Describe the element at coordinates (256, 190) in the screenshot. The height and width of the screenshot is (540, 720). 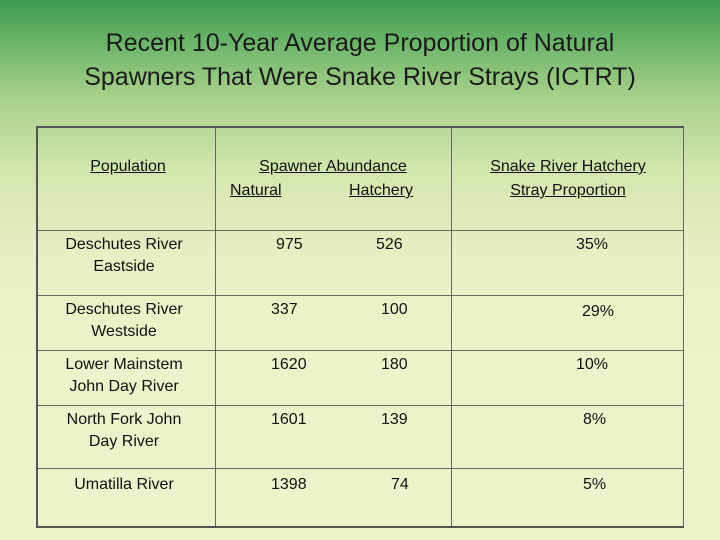
I see `header-natural: Natural` at that location.